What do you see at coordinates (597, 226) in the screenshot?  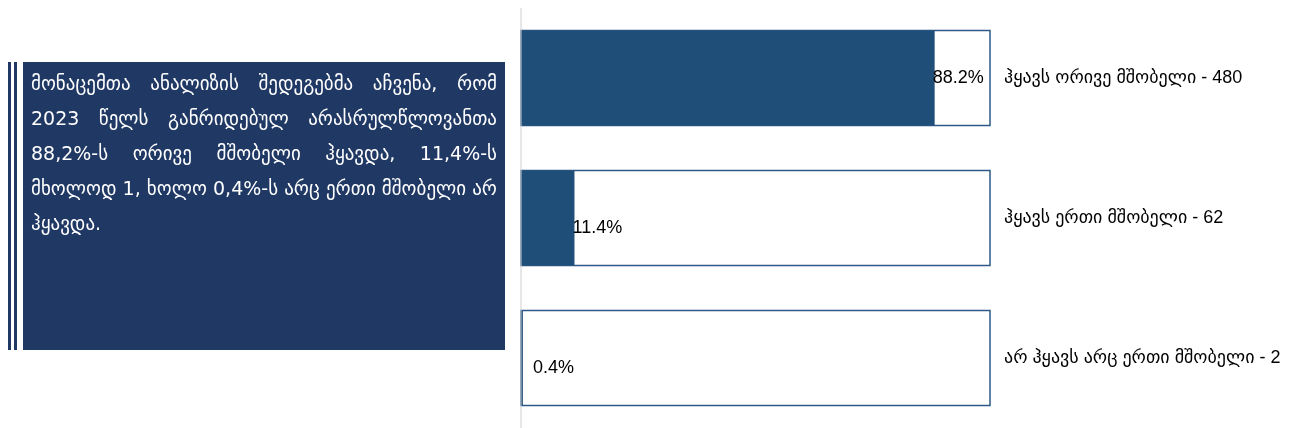 I see `data-label: 11.4%` at bounding box center [597, 226].